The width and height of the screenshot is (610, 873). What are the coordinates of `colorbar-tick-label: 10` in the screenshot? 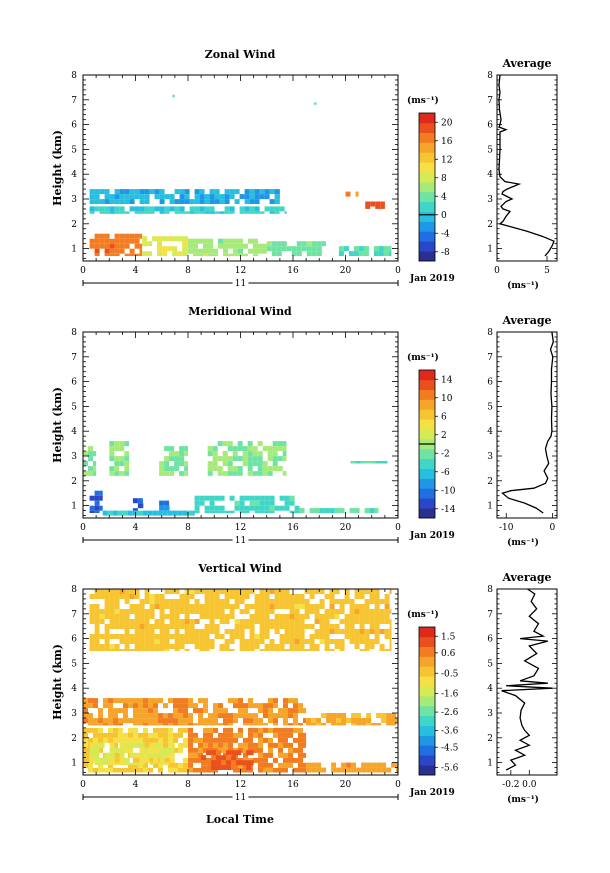 It's located at (447, 399).